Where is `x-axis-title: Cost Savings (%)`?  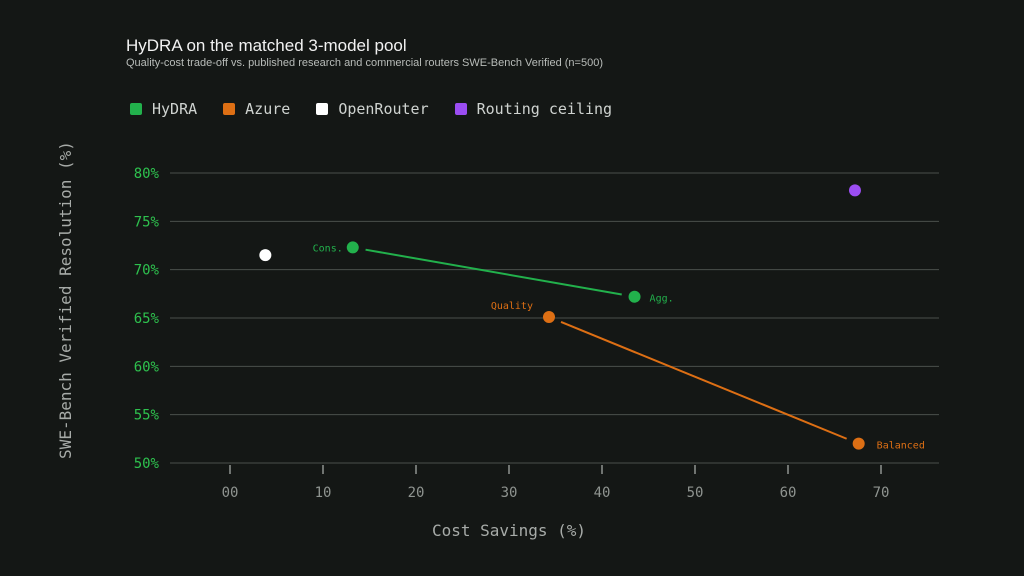 x-axis-title: Cost Savings (%) is located at coordinates (509, 530).